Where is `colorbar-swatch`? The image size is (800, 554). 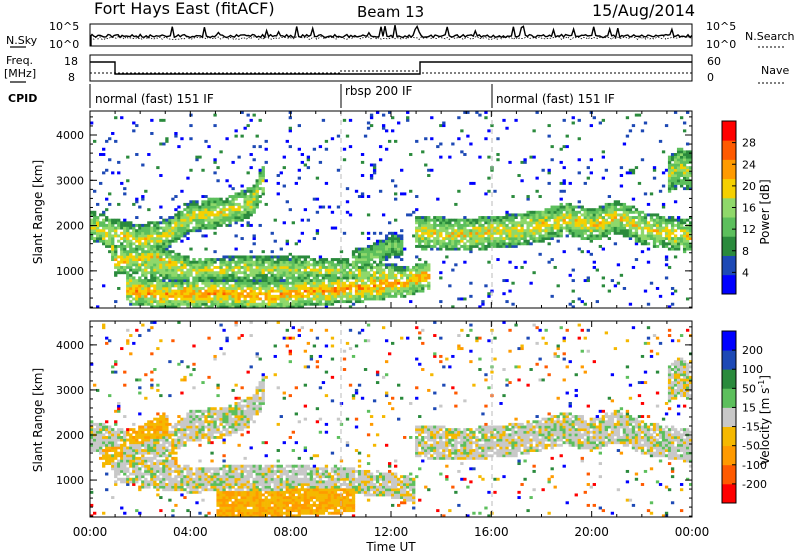
colorbar-swatch is located at coordinates (729, 265).